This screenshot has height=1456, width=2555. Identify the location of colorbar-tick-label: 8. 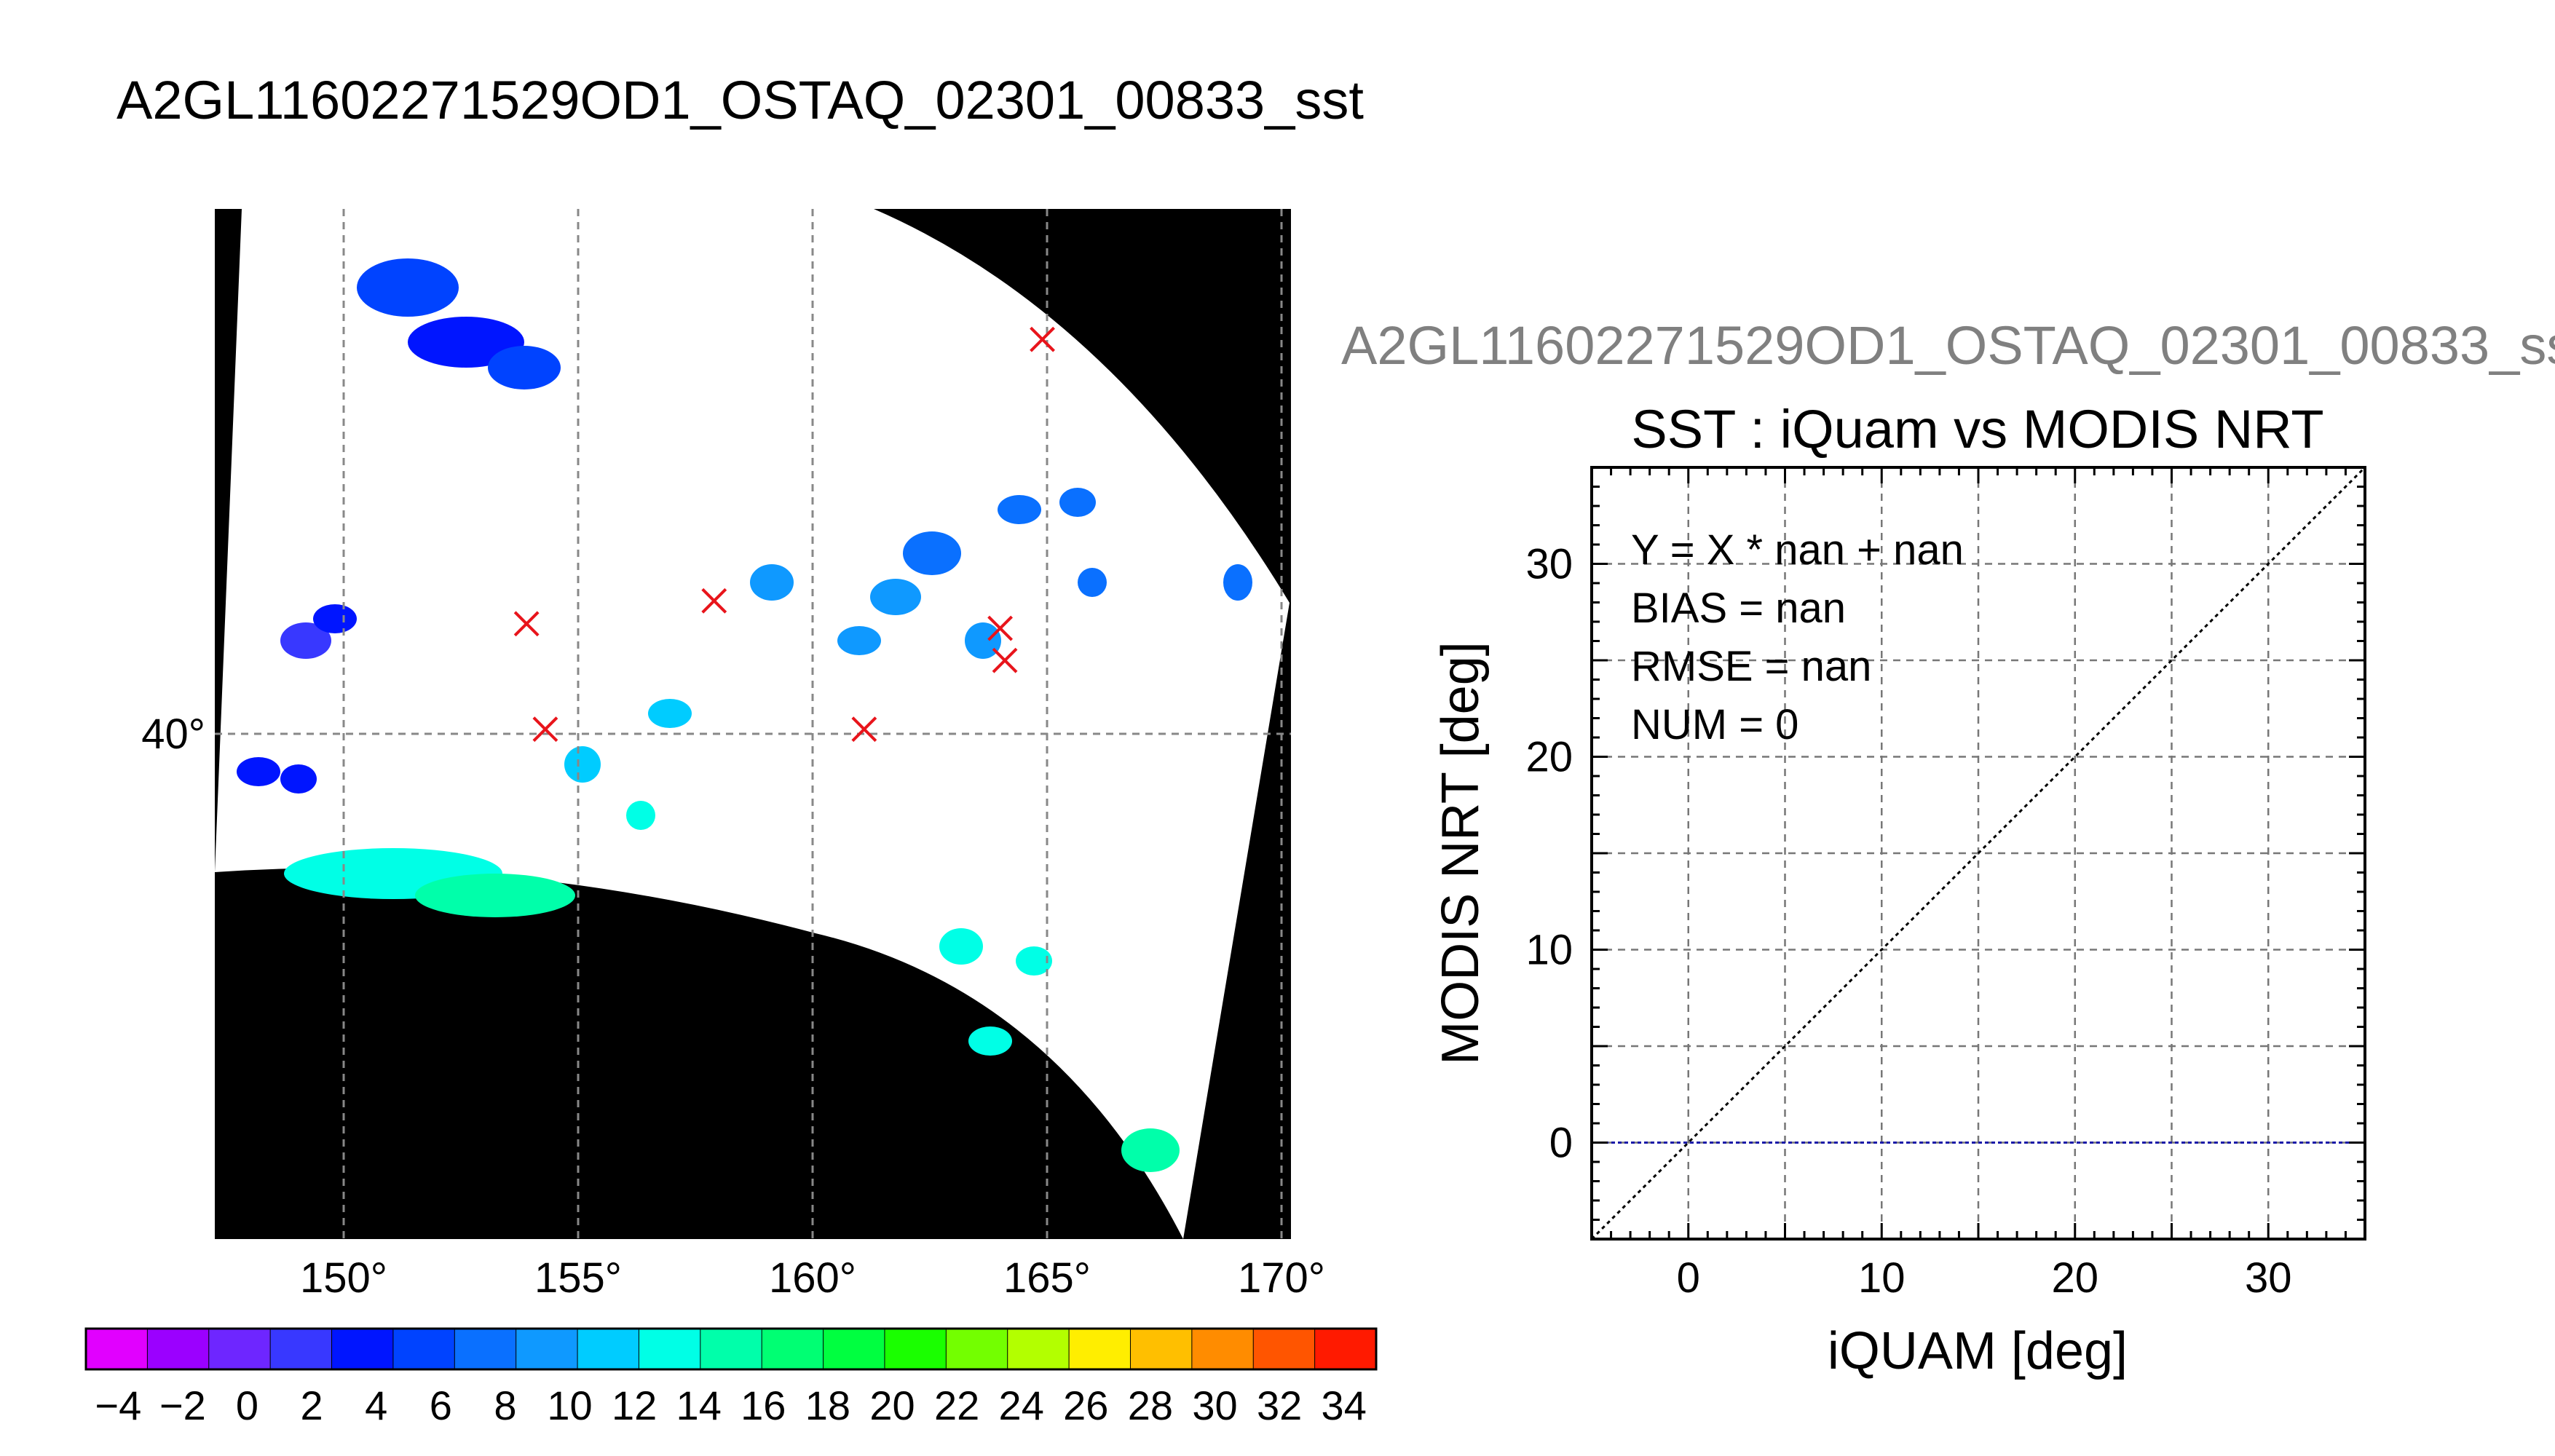
(505, 1405).